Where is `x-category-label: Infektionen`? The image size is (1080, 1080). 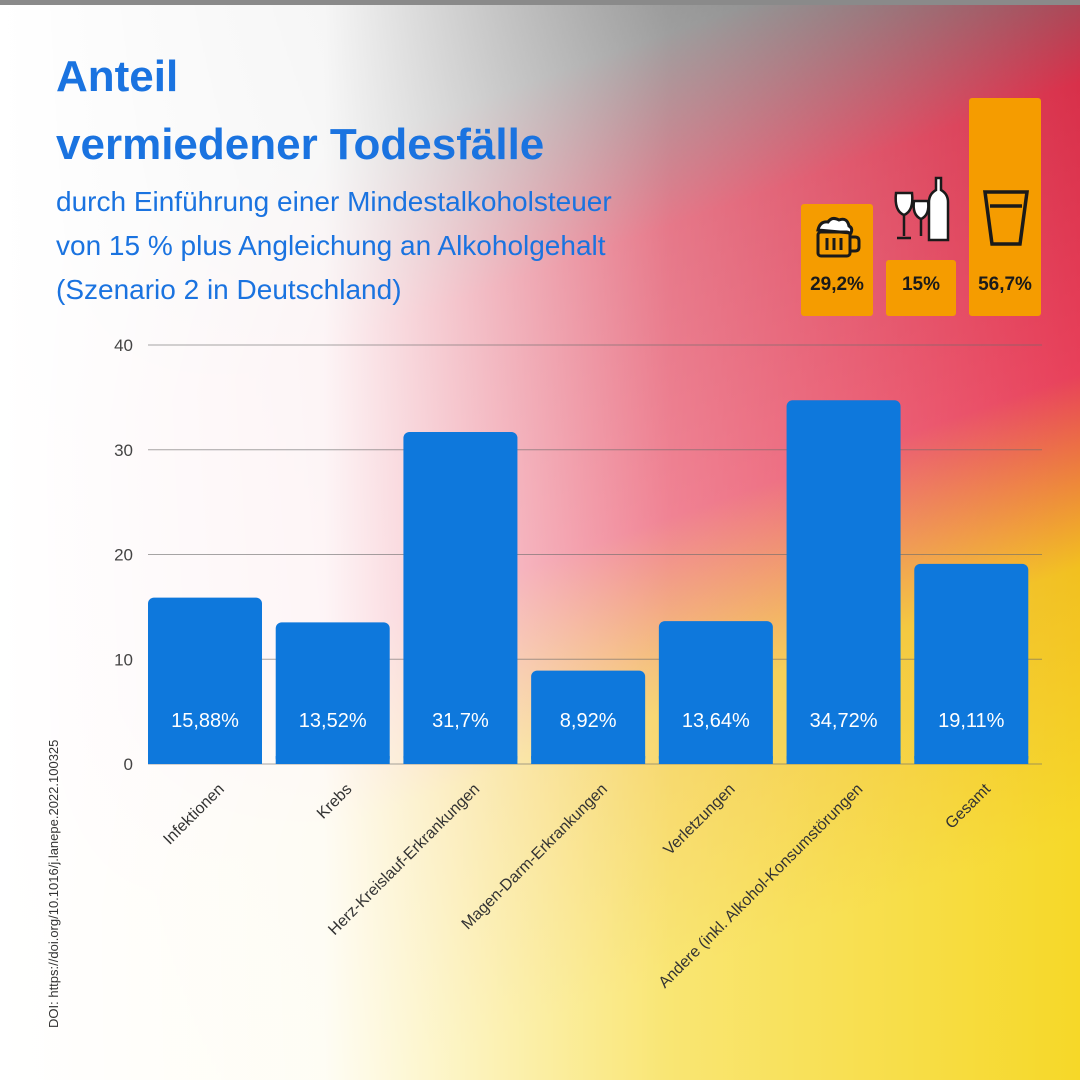
x-category-label: Infektionen is located at coordinates (193, 814).